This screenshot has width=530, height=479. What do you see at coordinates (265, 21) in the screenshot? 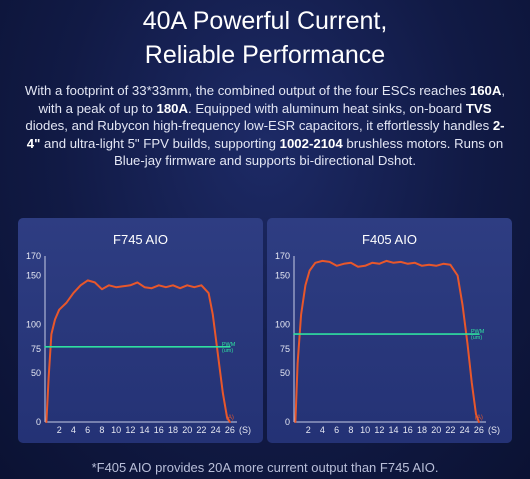
I see `page-title-line1: 40A Powerful Current,` at bounding box center [265, 21].